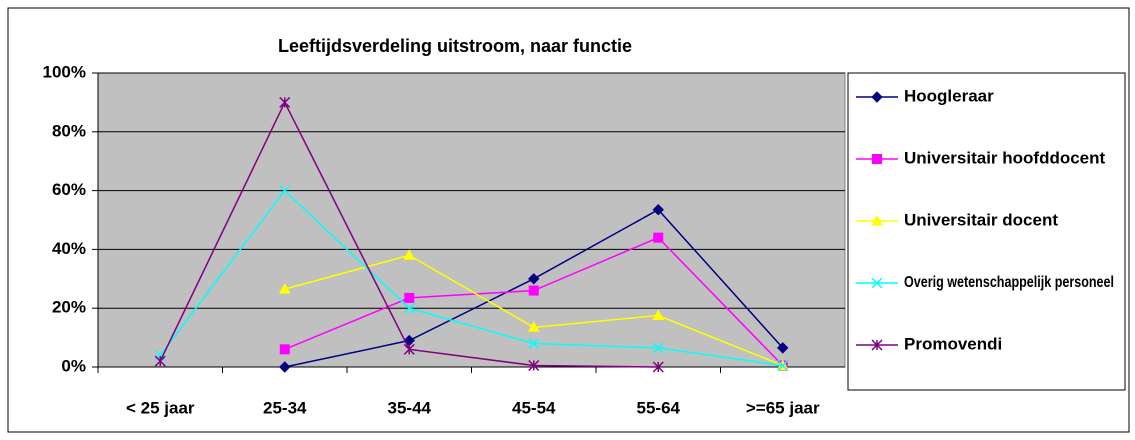  What do you see at coordinates (64, 71) in the screenshot?
I see `y-tick-label: 100%` at bounding box center [64, 71].